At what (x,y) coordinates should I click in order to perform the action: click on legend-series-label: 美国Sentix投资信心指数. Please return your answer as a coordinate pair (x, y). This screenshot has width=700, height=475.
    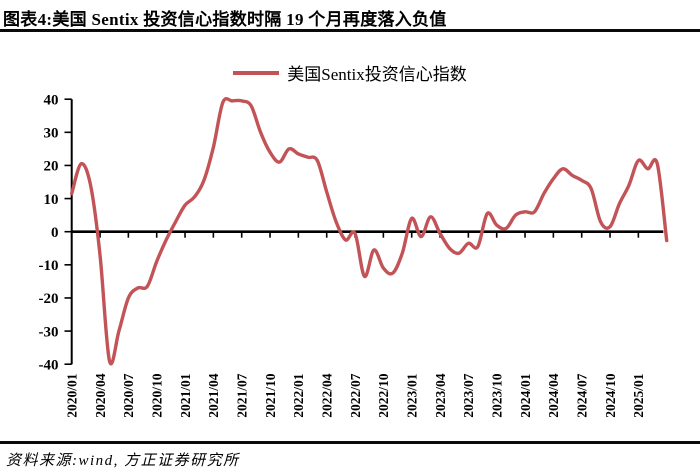
    Looking at the image, I should click on (377, 74).